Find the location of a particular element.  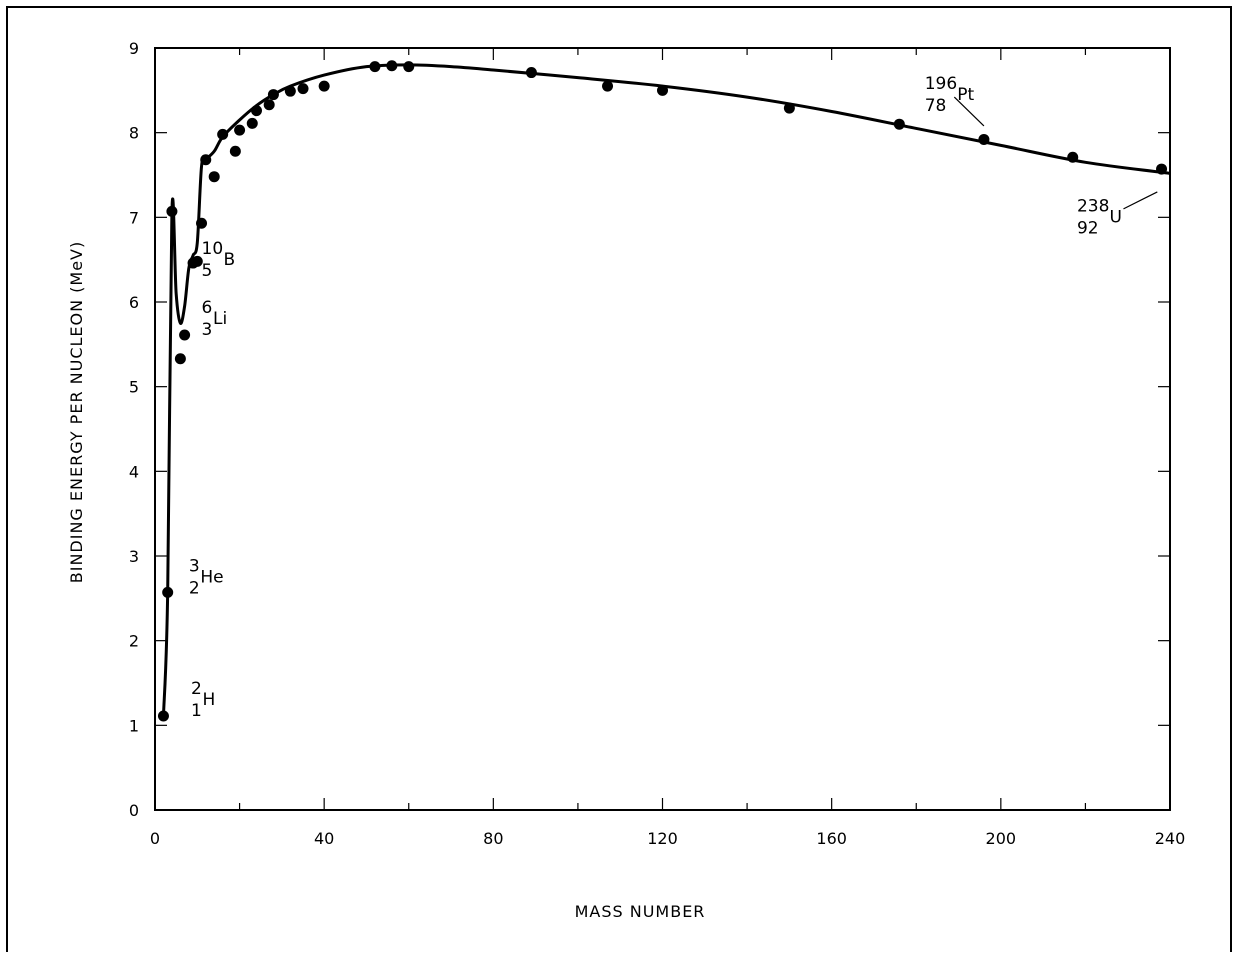

x-tick-label: 240 is located at coordinates (1170, 838).